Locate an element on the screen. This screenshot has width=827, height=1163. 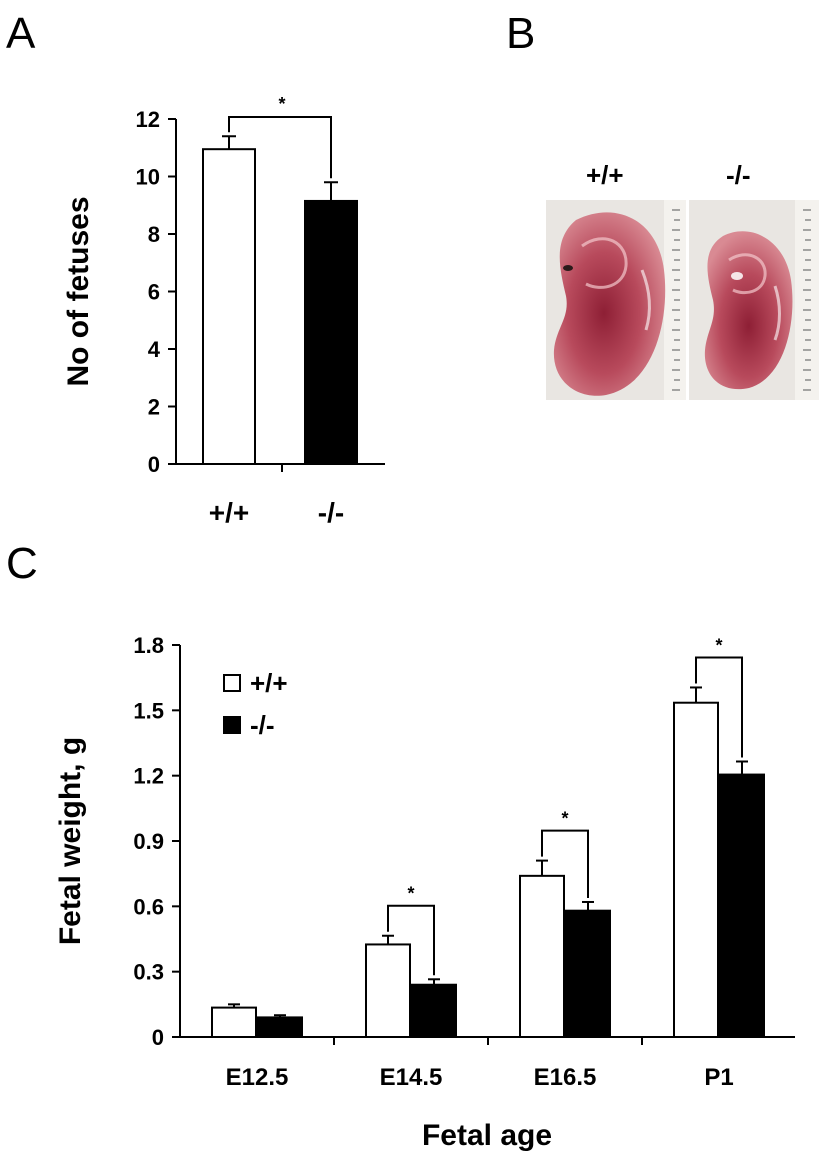
x-tick-label: P1 is located at coordinates (718, 1077).